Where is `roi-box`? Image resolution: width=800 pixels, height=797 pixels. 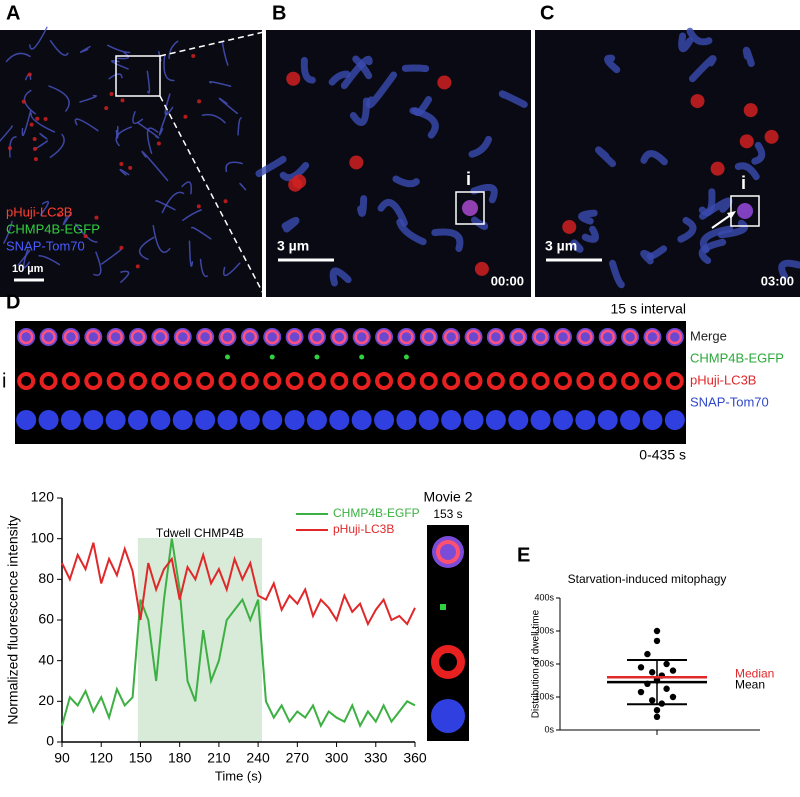
roi-box is located at coordinates (470, 208).